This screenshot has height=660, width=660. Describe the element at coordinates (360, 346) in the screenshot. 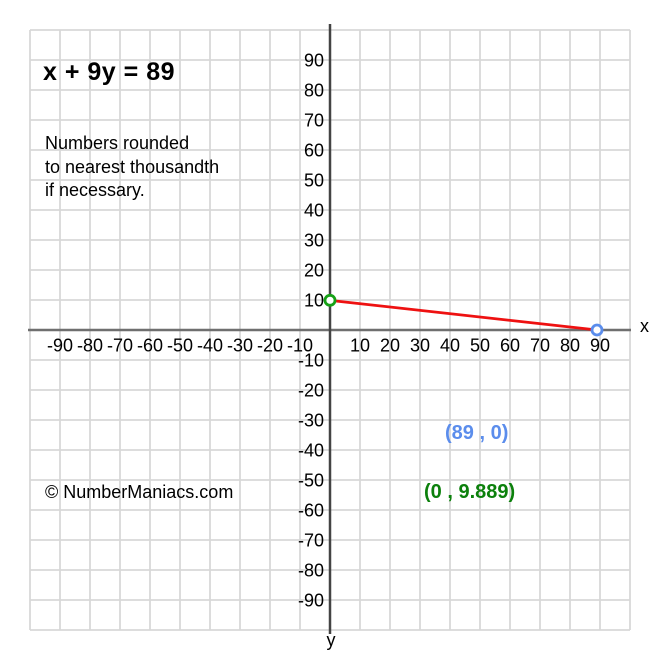

I see `x-tick-label: 10` at that location.